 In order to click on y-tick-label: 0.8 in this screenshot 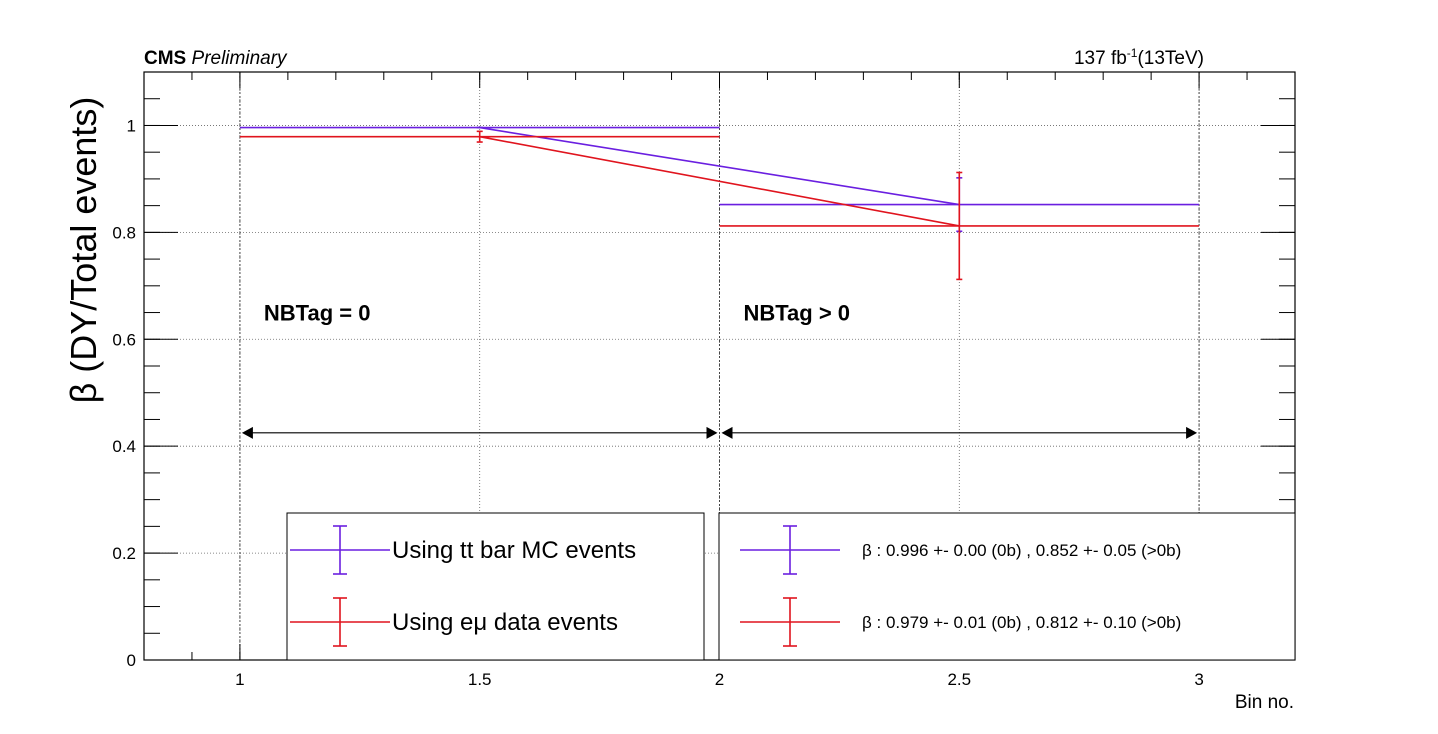, I will do `click(124, 232)`.